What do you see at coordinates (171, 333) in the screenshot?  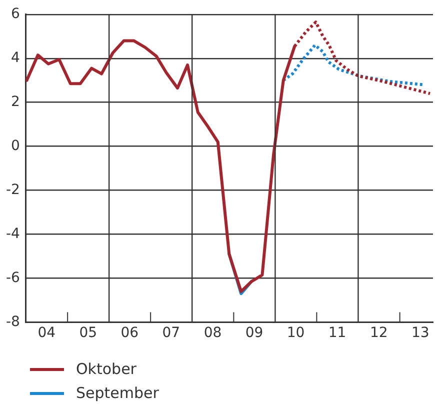 I see `x-tick-label: 07` at bounding box center [171, 333].